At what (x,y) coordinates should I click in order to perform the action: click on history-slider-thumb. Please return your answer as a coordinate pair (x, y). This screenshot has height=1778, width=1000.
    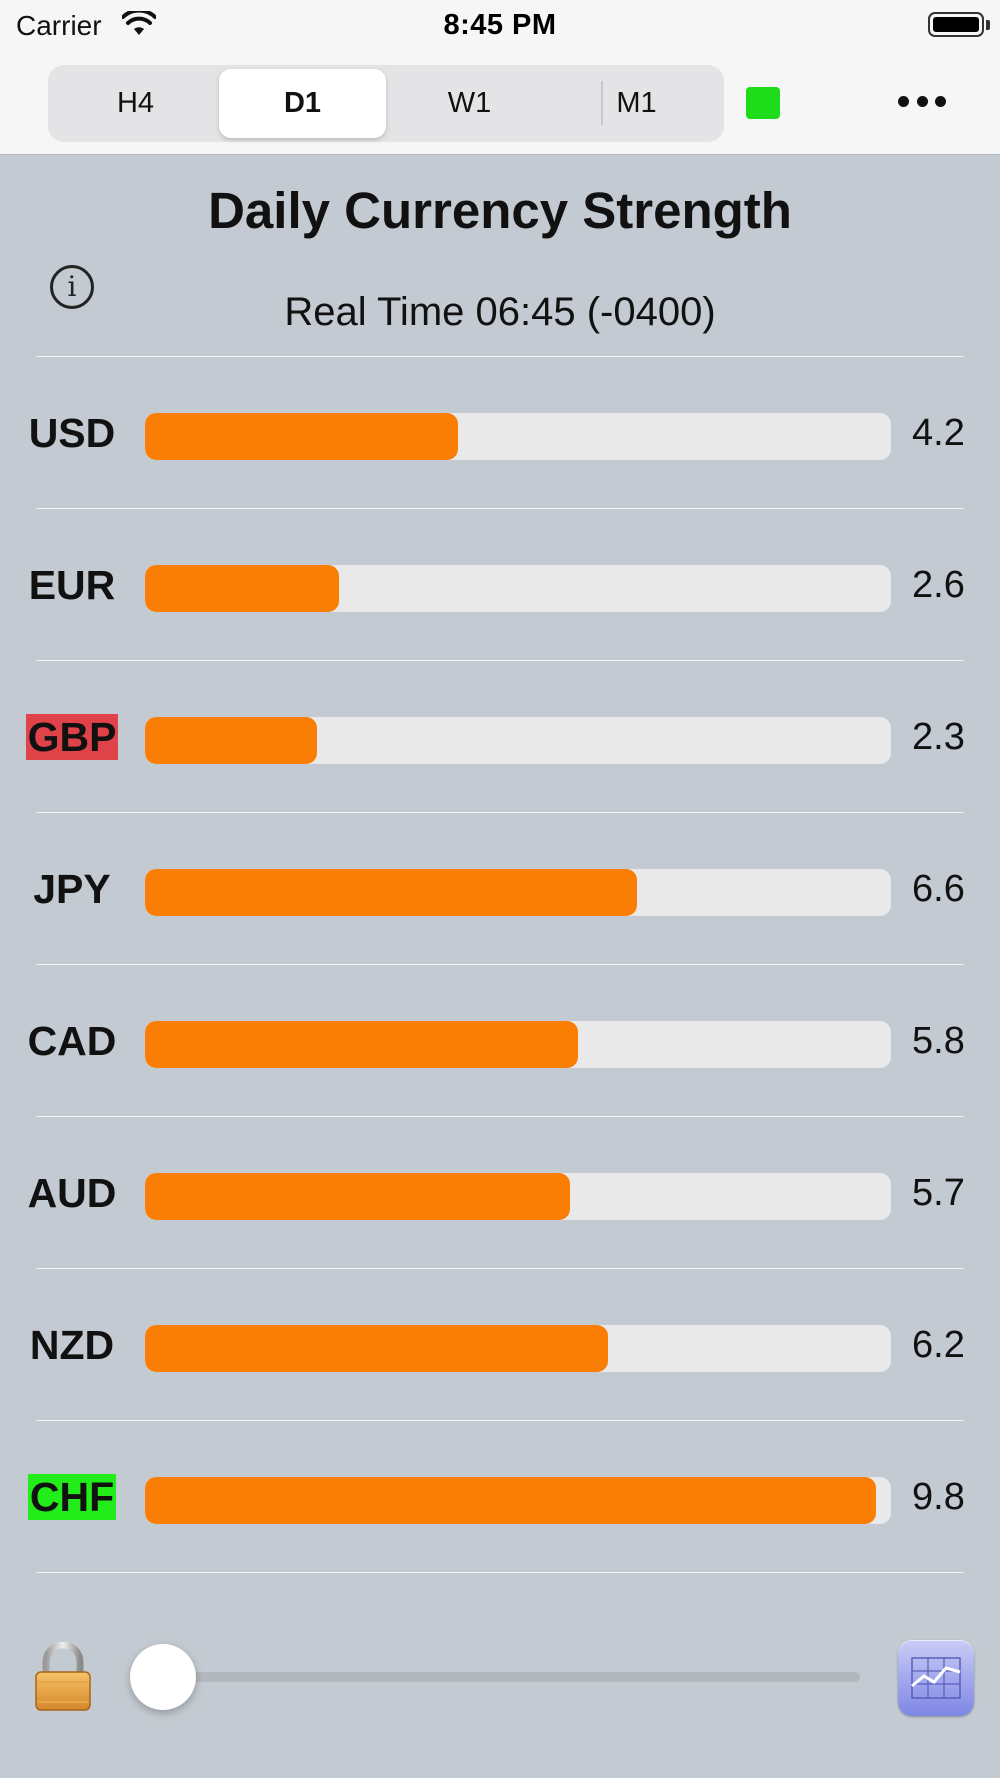
    Looking at the image, I should click on (163, 1677).